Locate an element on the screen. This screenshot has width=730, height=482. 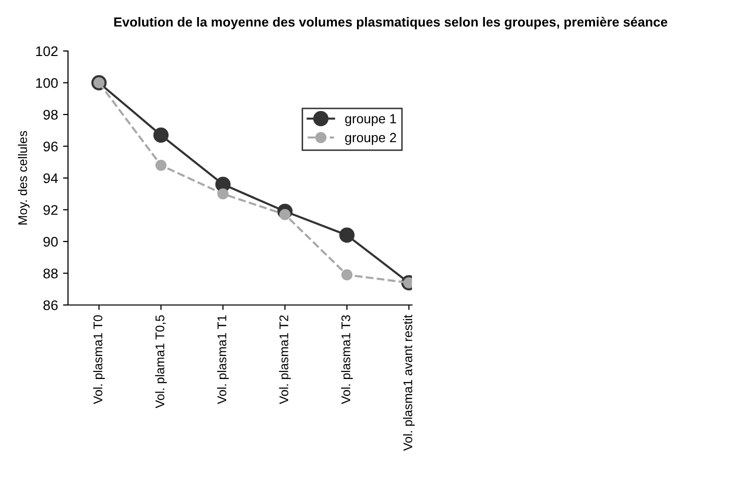
x-tick-label: Vol. plasma1 T3 is located at coordinates (347, 359).